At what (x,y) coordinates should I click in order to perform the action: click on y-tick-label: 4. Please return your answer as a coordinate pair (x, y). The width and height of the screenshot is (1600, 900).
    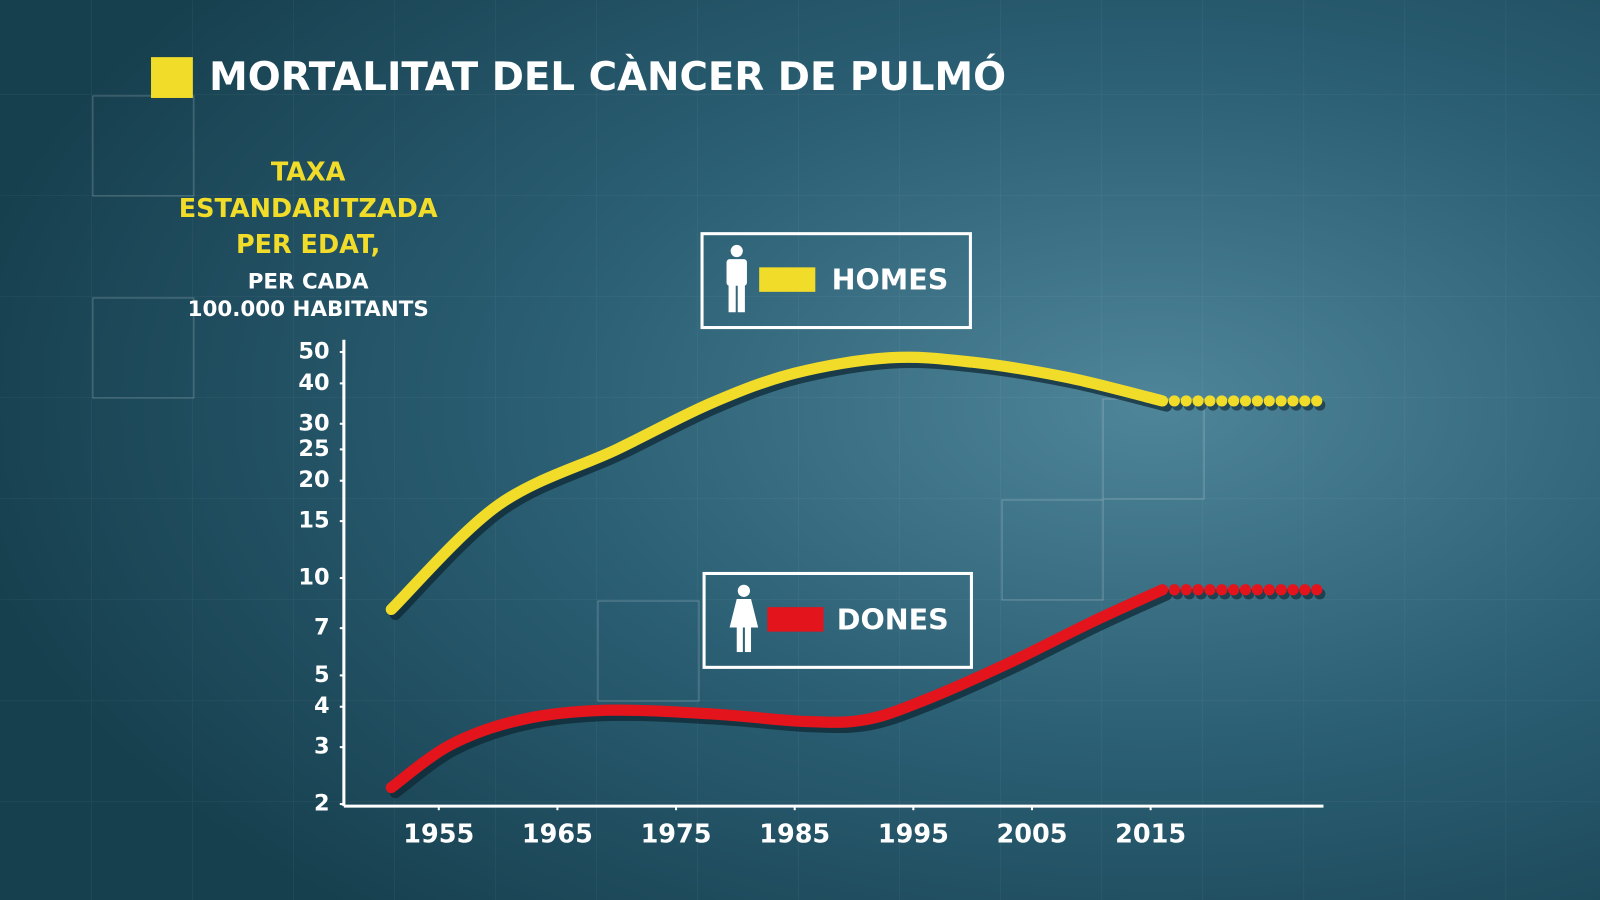
    Looking at the image, I should click on (322, 706).